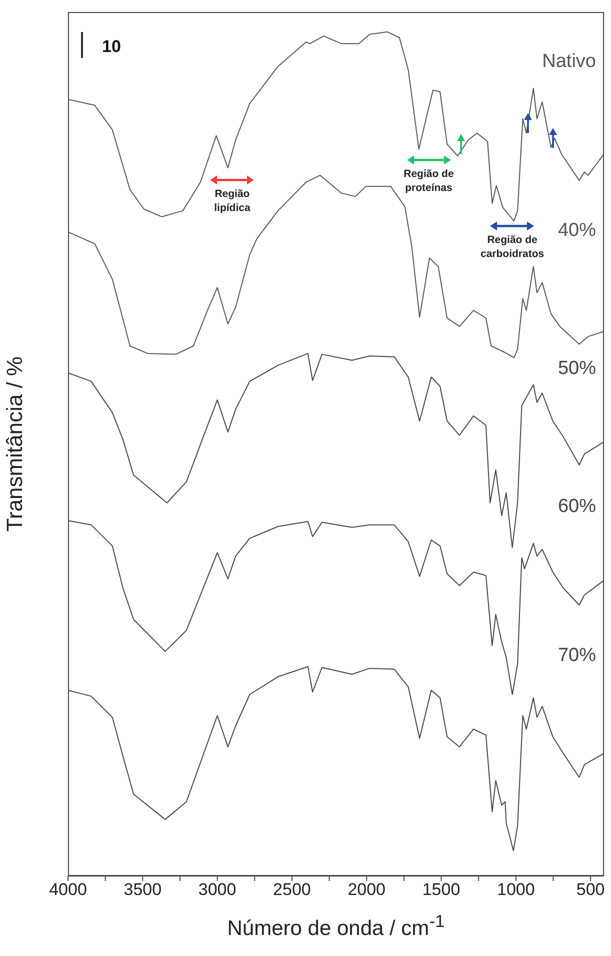 This screenshot has height=956, width=611. Describe the element at coordinates (111, 47) in the screenshot. I see `annotation: 10` at that location.